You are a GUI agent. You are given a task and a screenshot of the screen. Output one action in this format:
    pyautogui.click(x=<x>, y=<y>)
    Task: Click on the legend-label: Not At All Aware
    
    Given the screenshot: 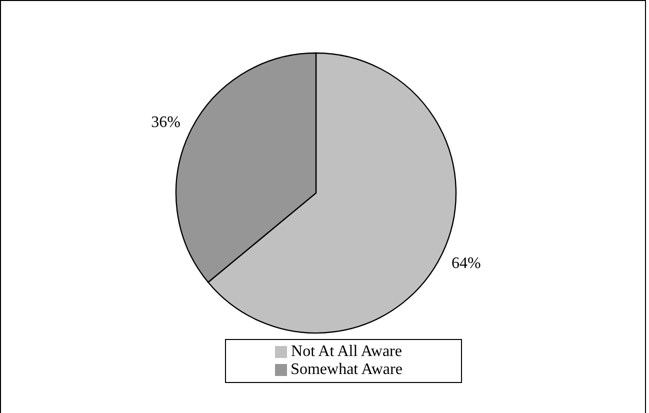 What is the action you would take?
    pyautogui.click(x=346, y=351)
    